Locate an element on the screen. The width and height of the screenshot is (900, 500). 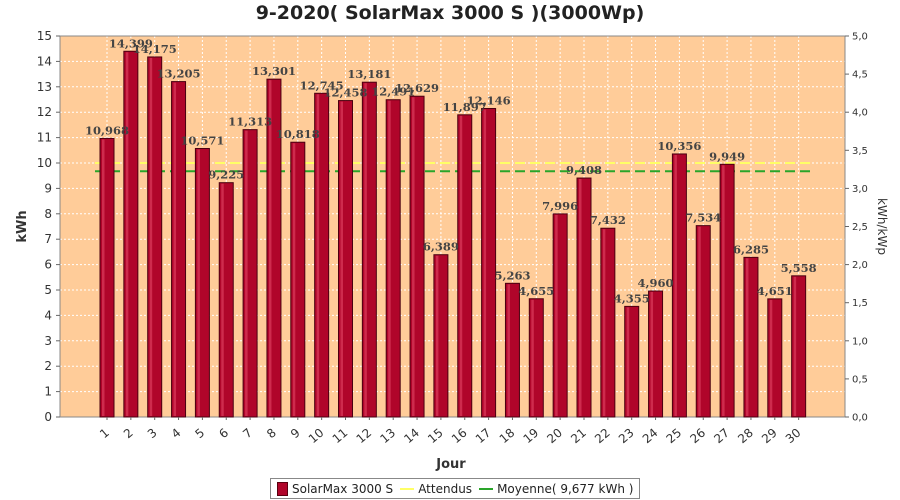
data-label: 10,818 is located at coordinates (298, 134).